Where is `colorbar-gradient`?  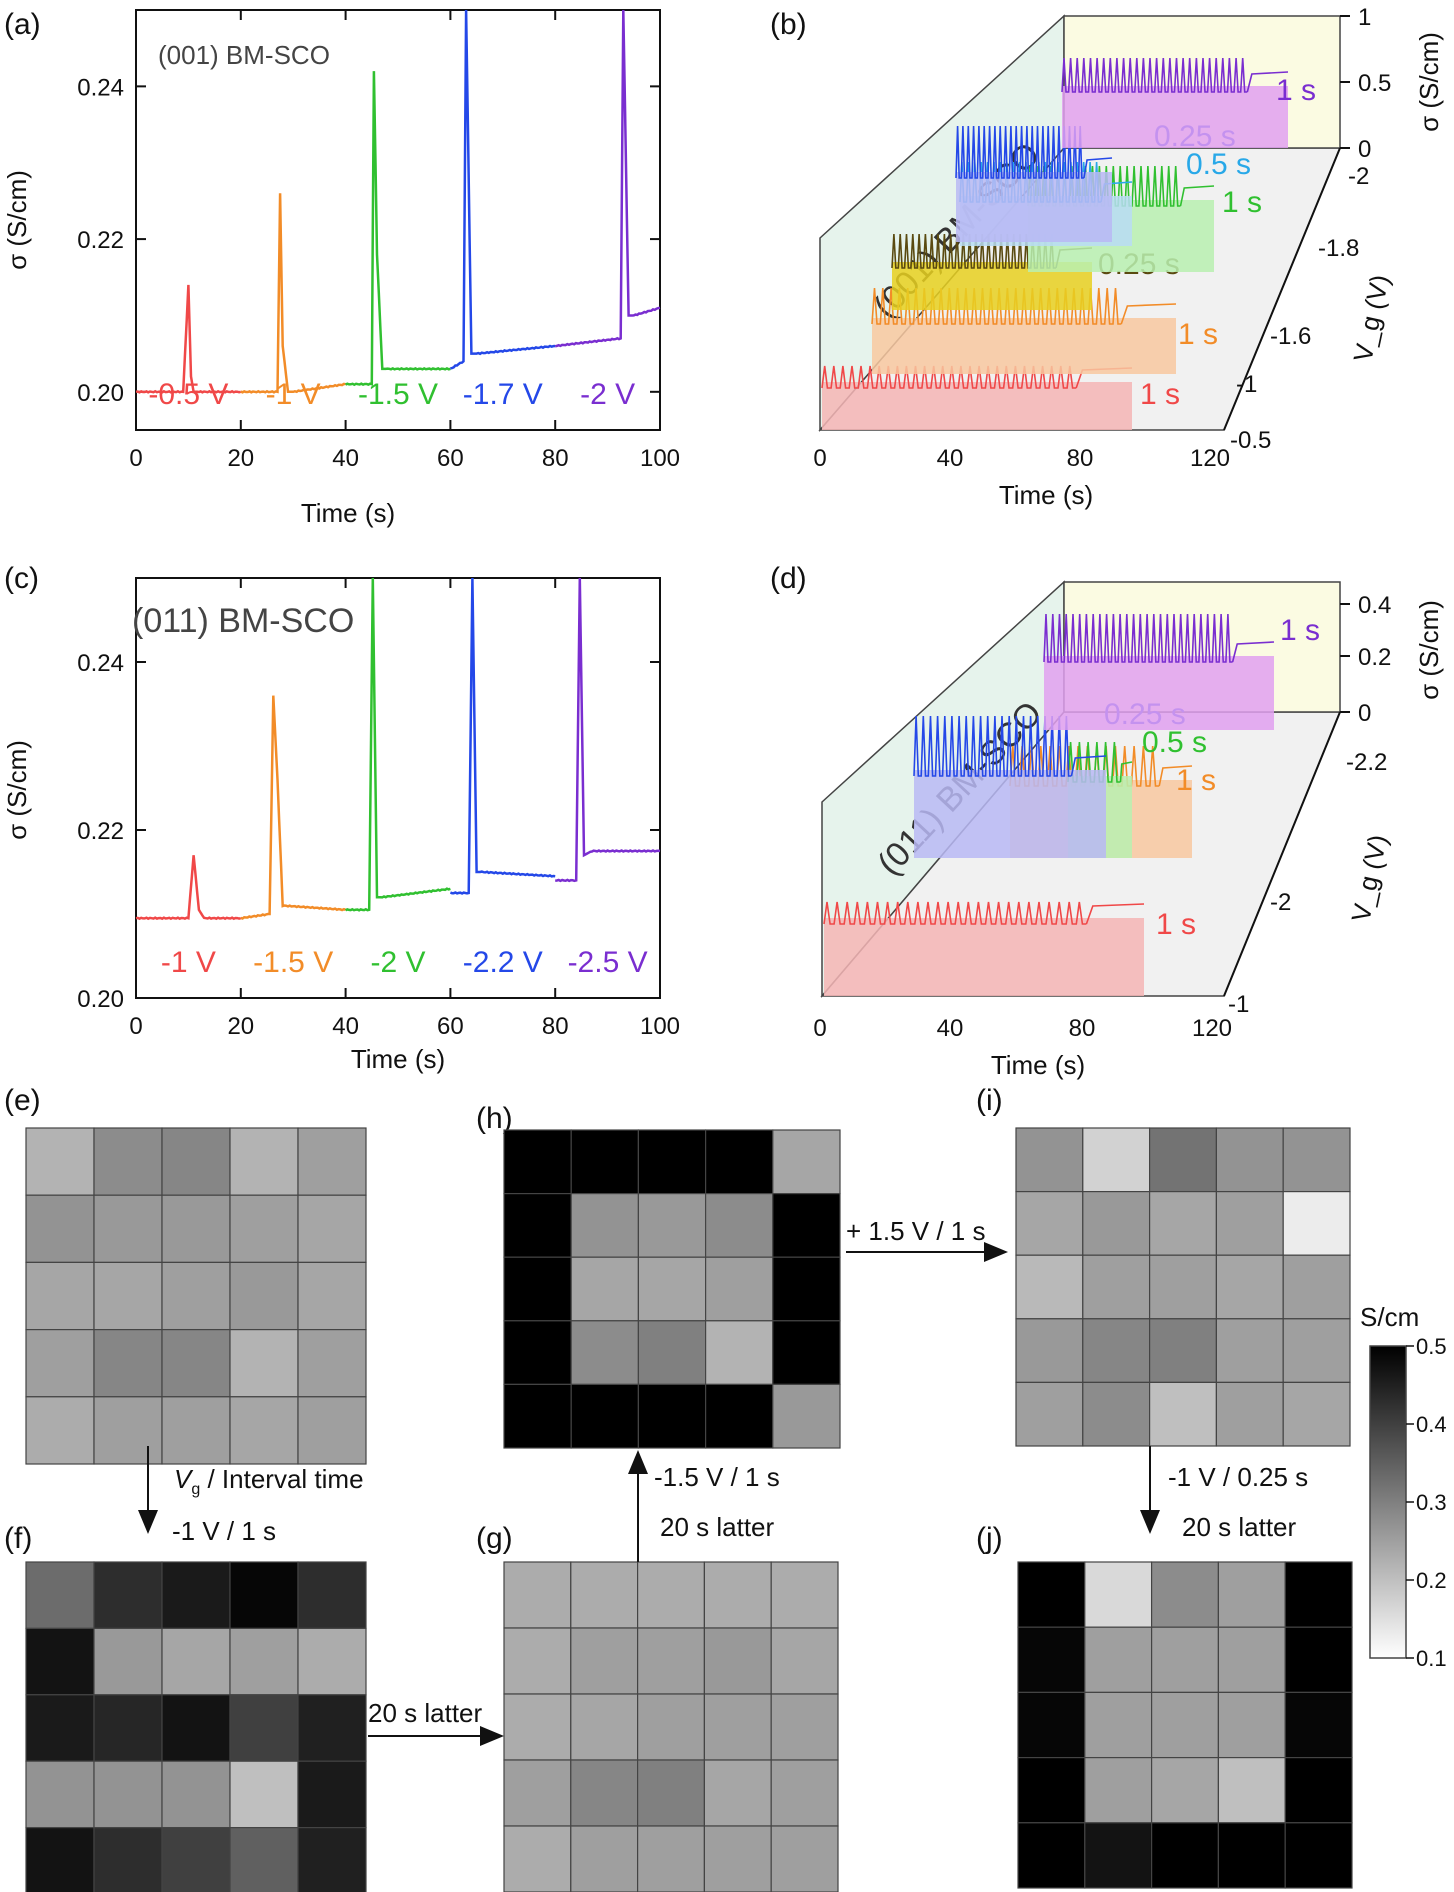 colorbar-gradient is located at coordinates (1388, 1502).